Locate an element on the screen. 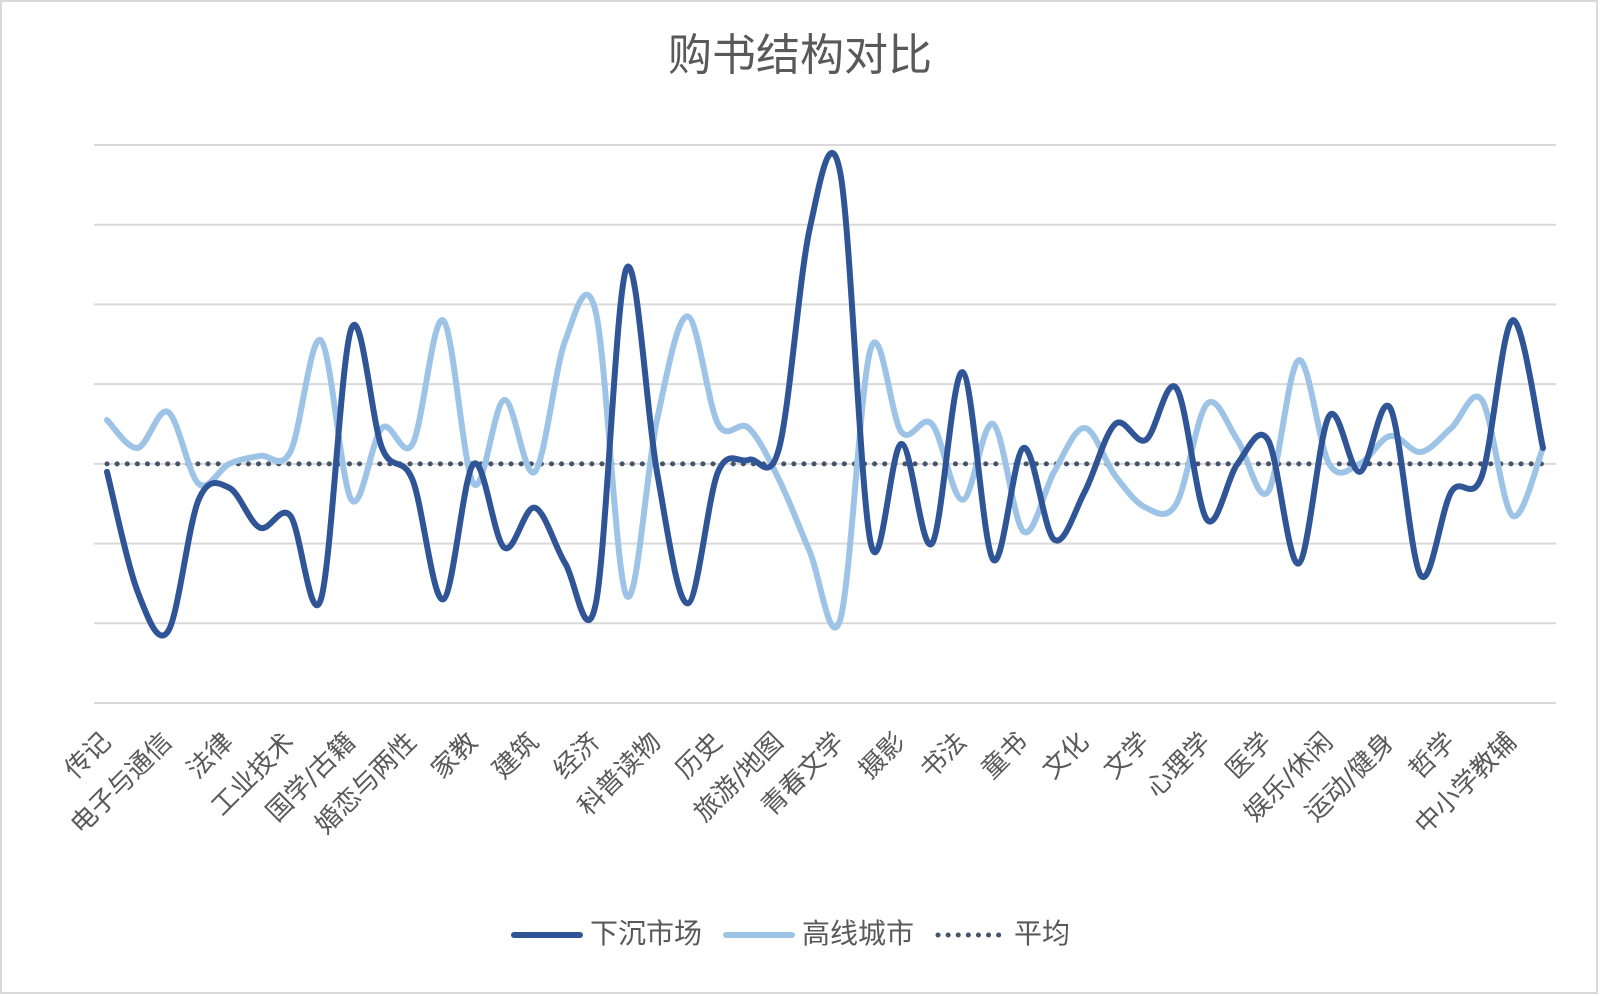 The height and width of the screenshot is (996, 1600). chart-title: 购书结构对比 is located at coordinates (800, 55).